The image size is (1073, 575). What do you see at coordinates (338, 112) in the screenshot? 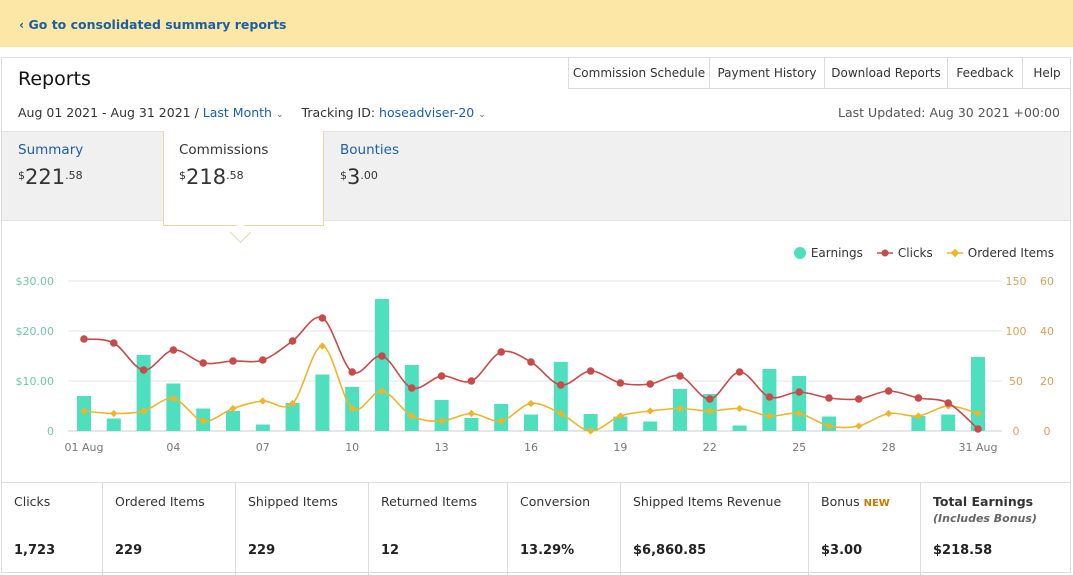
I see `tracking-id-label: Tracking ID:` at bounding box center [338, 112].